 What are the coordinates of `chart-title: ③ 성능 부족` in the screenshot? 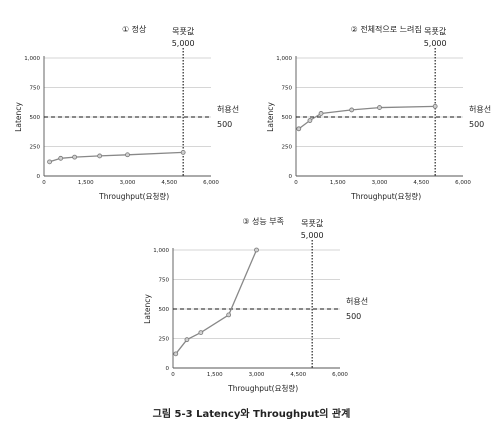 It's located at (263, 221).